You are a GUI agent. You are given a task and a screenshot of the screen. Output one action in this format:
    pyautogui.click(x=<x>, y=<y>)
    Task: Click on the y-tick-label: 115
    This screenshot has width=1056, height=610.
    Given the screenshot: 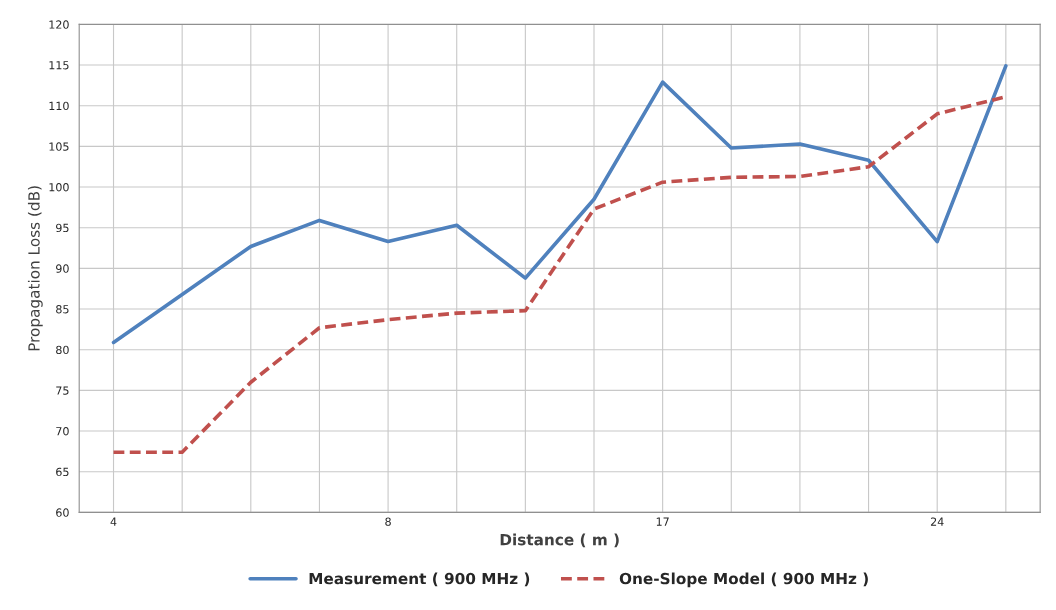 What is the action you would take?
    pyautogui.click(x=59, y=65)
    